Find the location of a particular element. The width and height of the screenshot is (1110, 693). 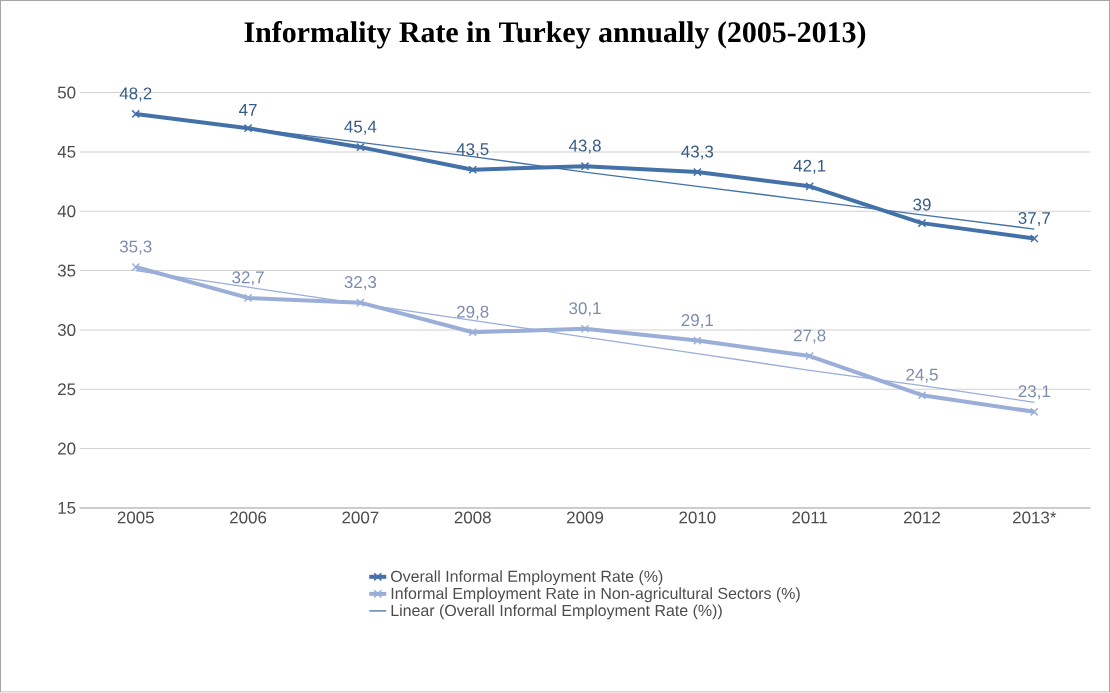

x-tick-label: 2009 is located at coordinates (585, 517).